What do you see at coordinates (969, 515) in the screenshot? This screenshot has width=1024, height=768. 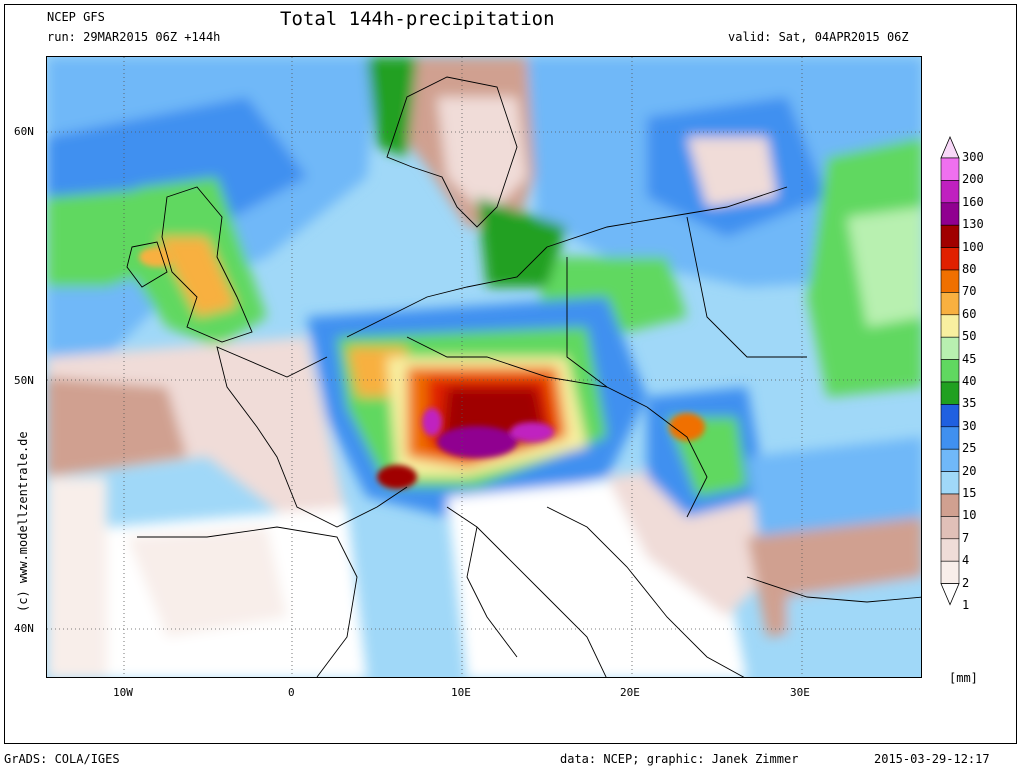 I see `legend-label: 10` at bounding box center [969, 515].